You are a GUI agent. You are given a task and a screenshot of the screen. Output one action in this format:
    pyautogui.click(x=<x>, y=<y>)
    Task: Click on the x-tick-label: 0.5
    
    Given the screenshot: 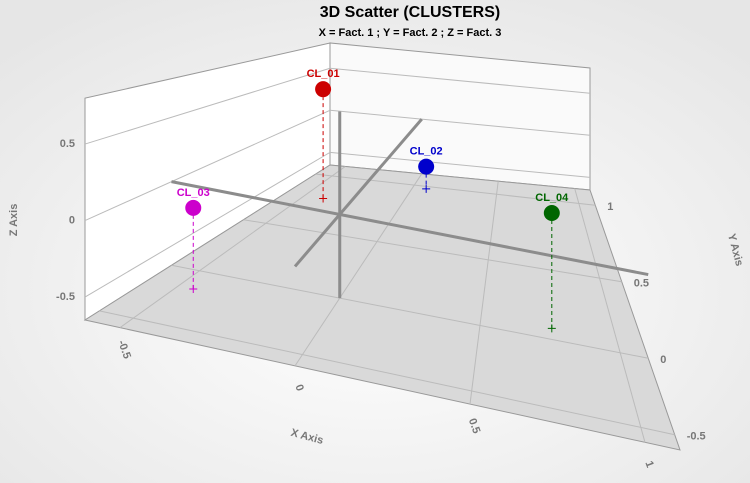 What is the action you would take?
    pyautogui.click(x=474, y=426)
    